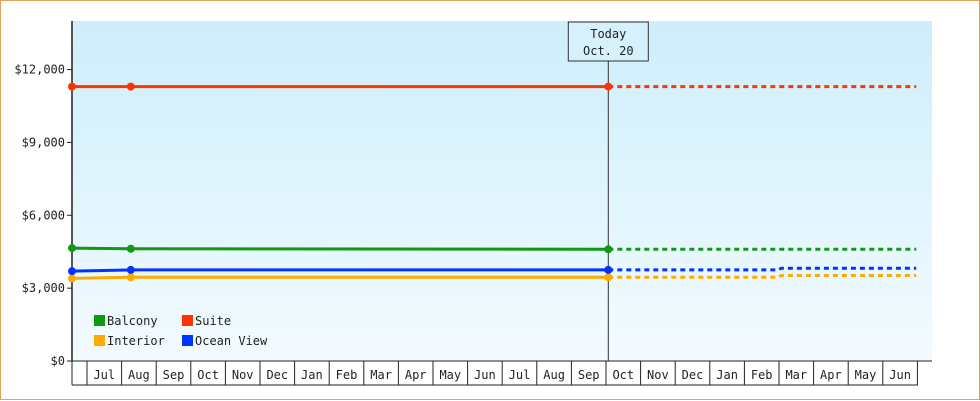  I want to click on series-projection-interior, so click(762, 276).